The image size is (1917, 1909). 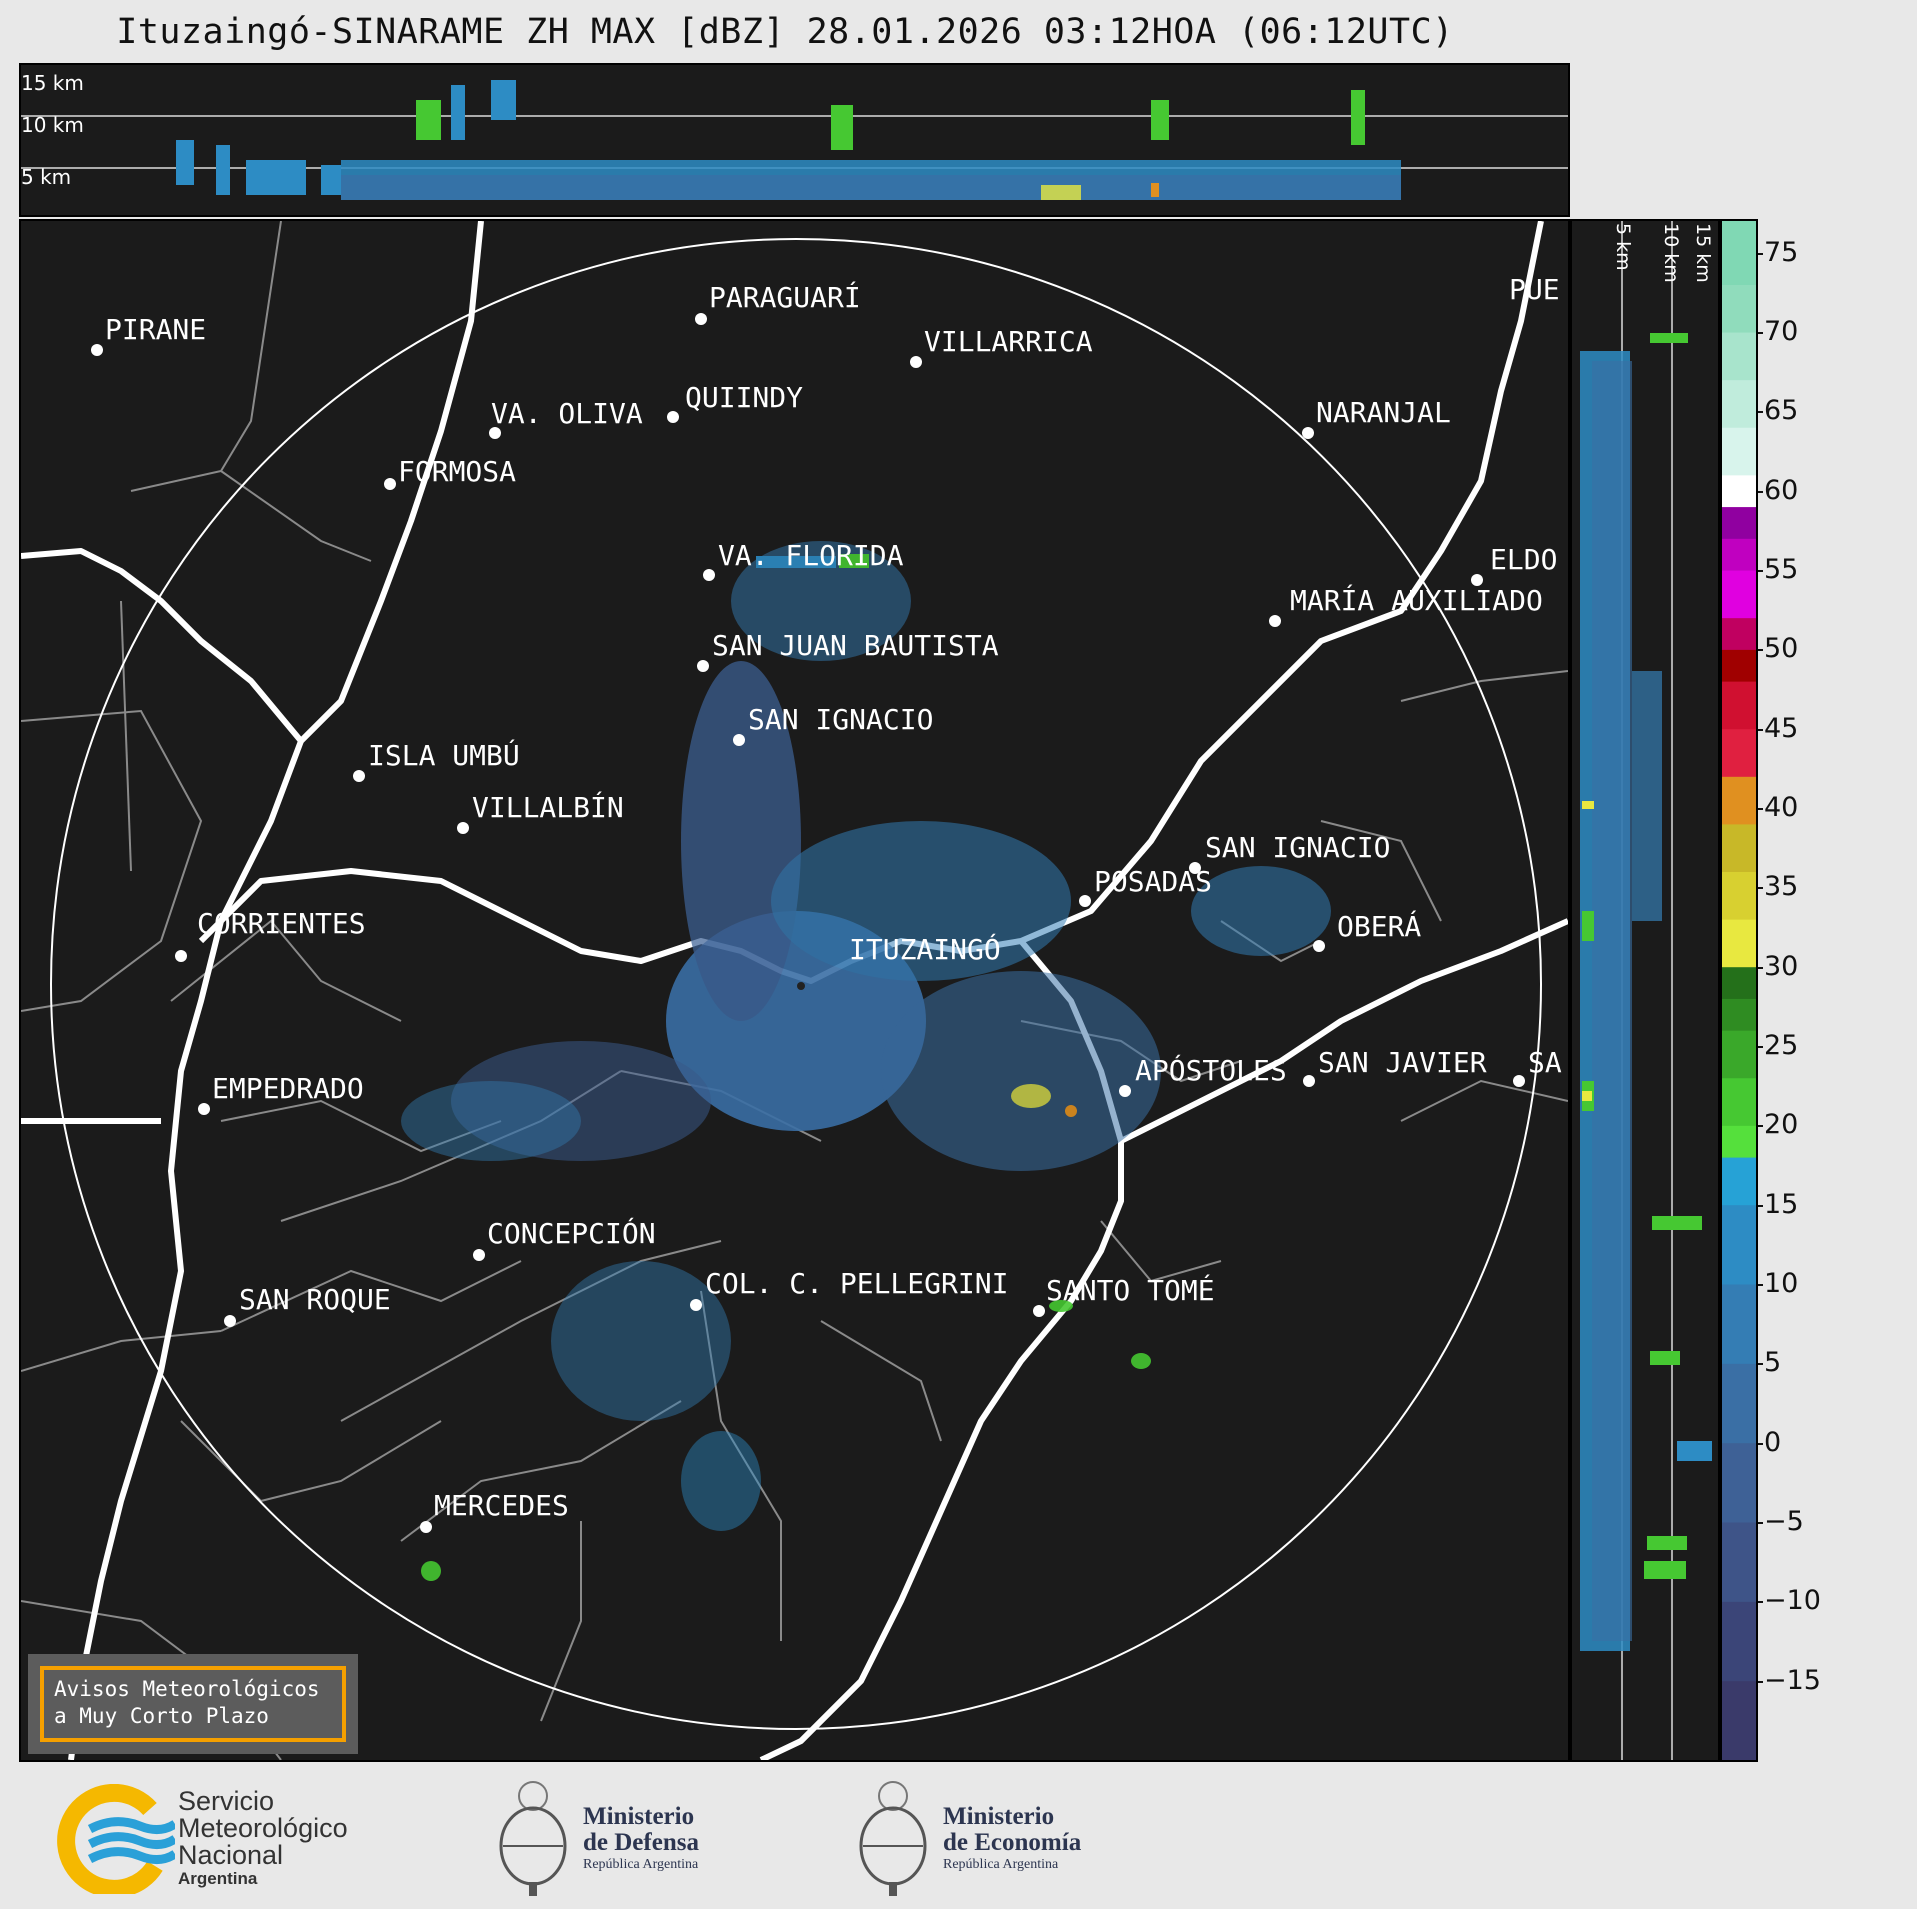 I want to click on city-label-maria-auxiliado: MARÍA AUXILIADO, so click(x=1416, y=600).